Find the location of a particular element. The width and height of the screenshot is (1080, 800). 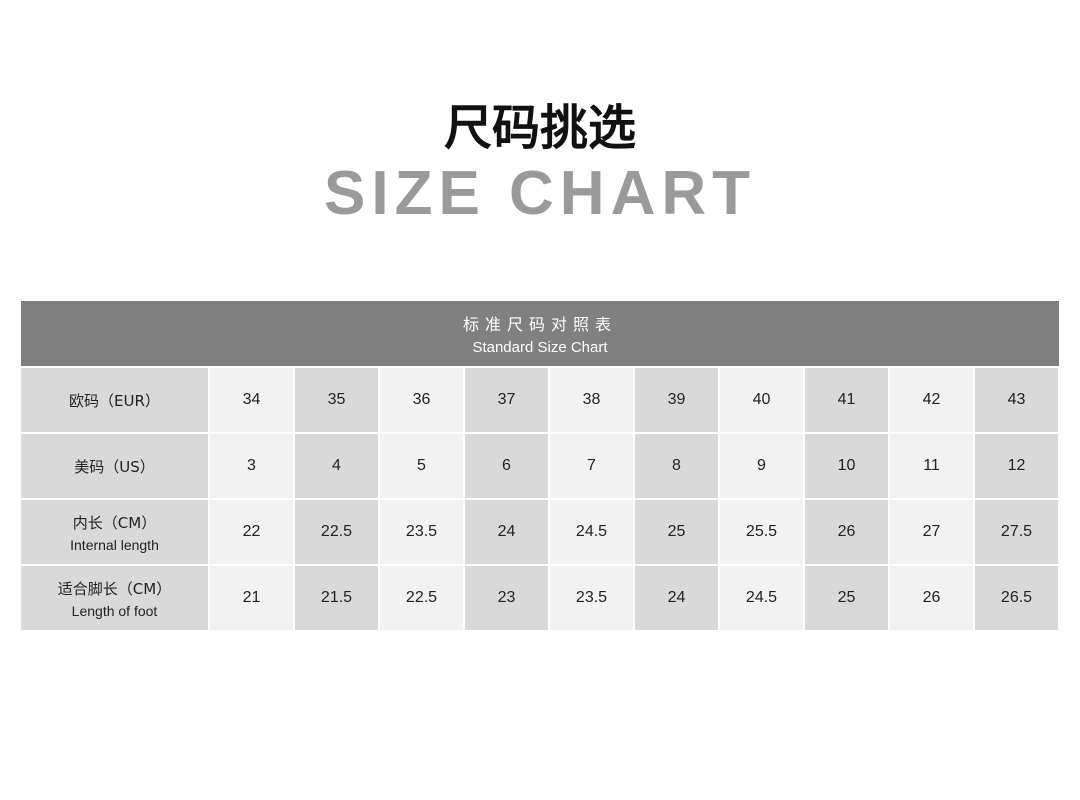

table-header-en: Standard Size Chart is located at coordinates (540, 347).